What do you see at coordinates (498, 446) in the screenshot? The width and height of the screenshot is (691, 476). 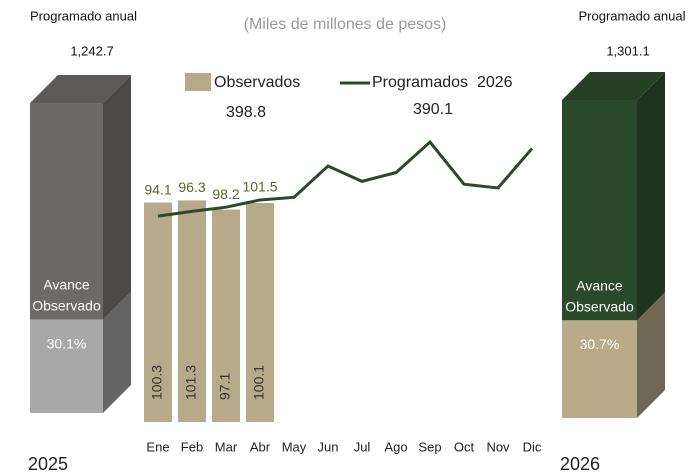 I see `x-tick-label: Nov` at bounding box center [498, 446].